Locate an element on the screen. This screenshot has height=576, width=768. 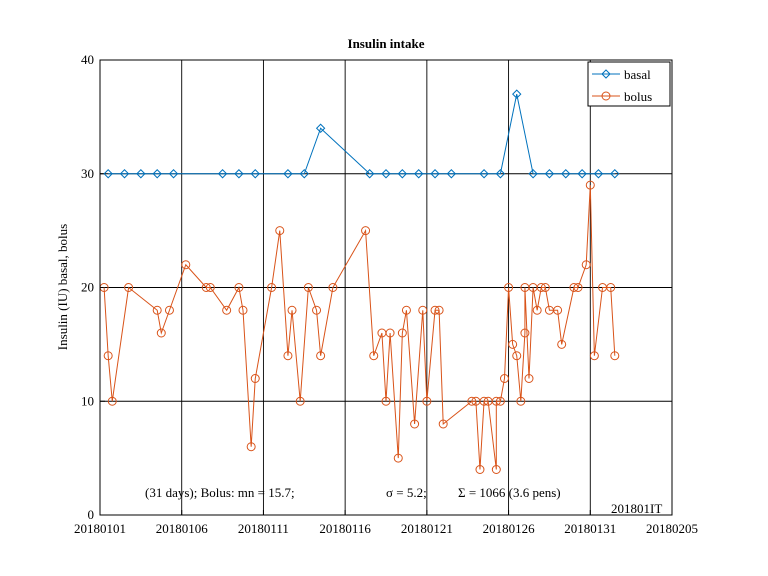
chart-title: Insulin intake is located at coordinates (386, 43).